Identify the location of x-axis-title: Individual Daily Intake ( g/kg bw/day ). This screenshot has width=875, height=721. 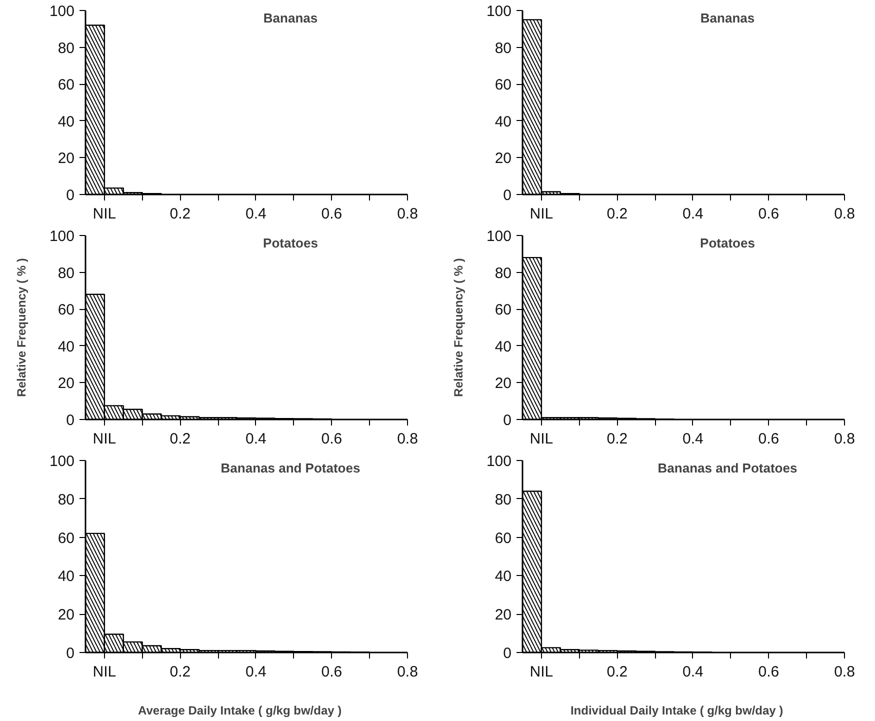
(677, 711).